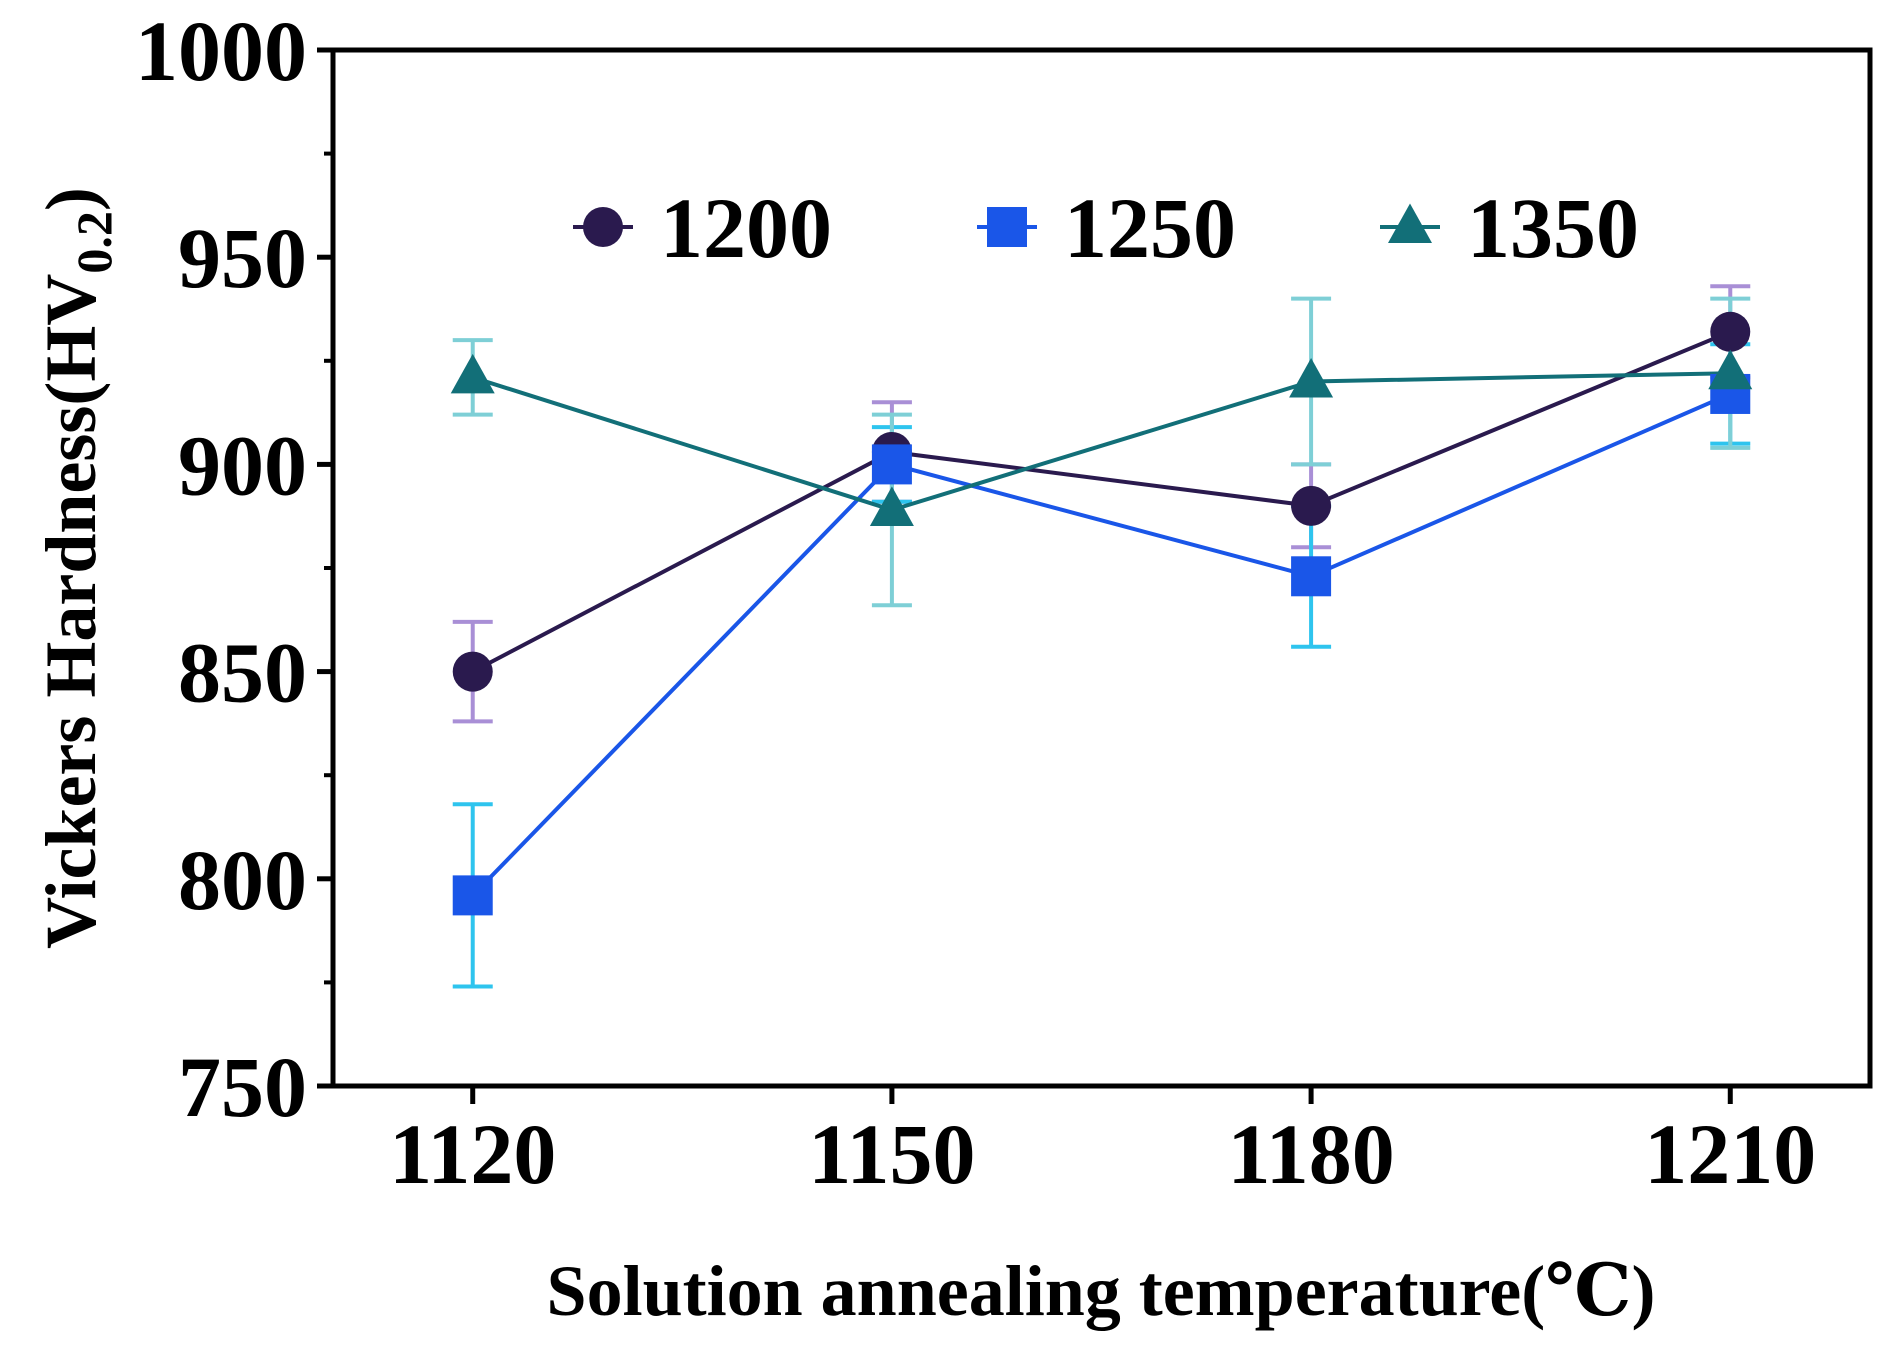 This screenshot has width=1902, height=1350. I want to click on y-tick-label: 750, so click(242, 1087).